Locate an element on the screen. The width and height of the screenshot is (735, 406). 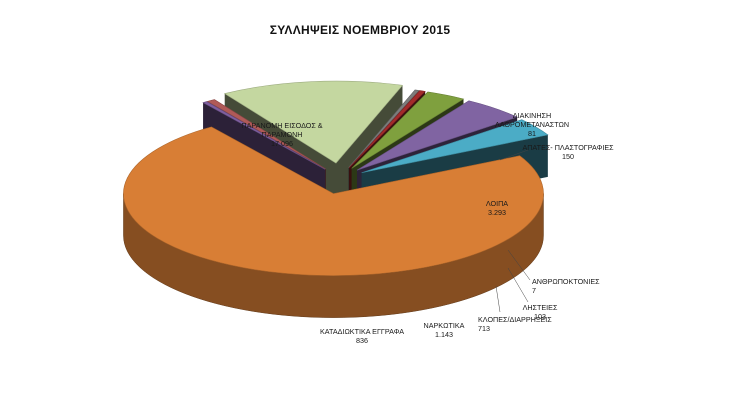
slice-value: 836 is located at coordinates (362, 340).